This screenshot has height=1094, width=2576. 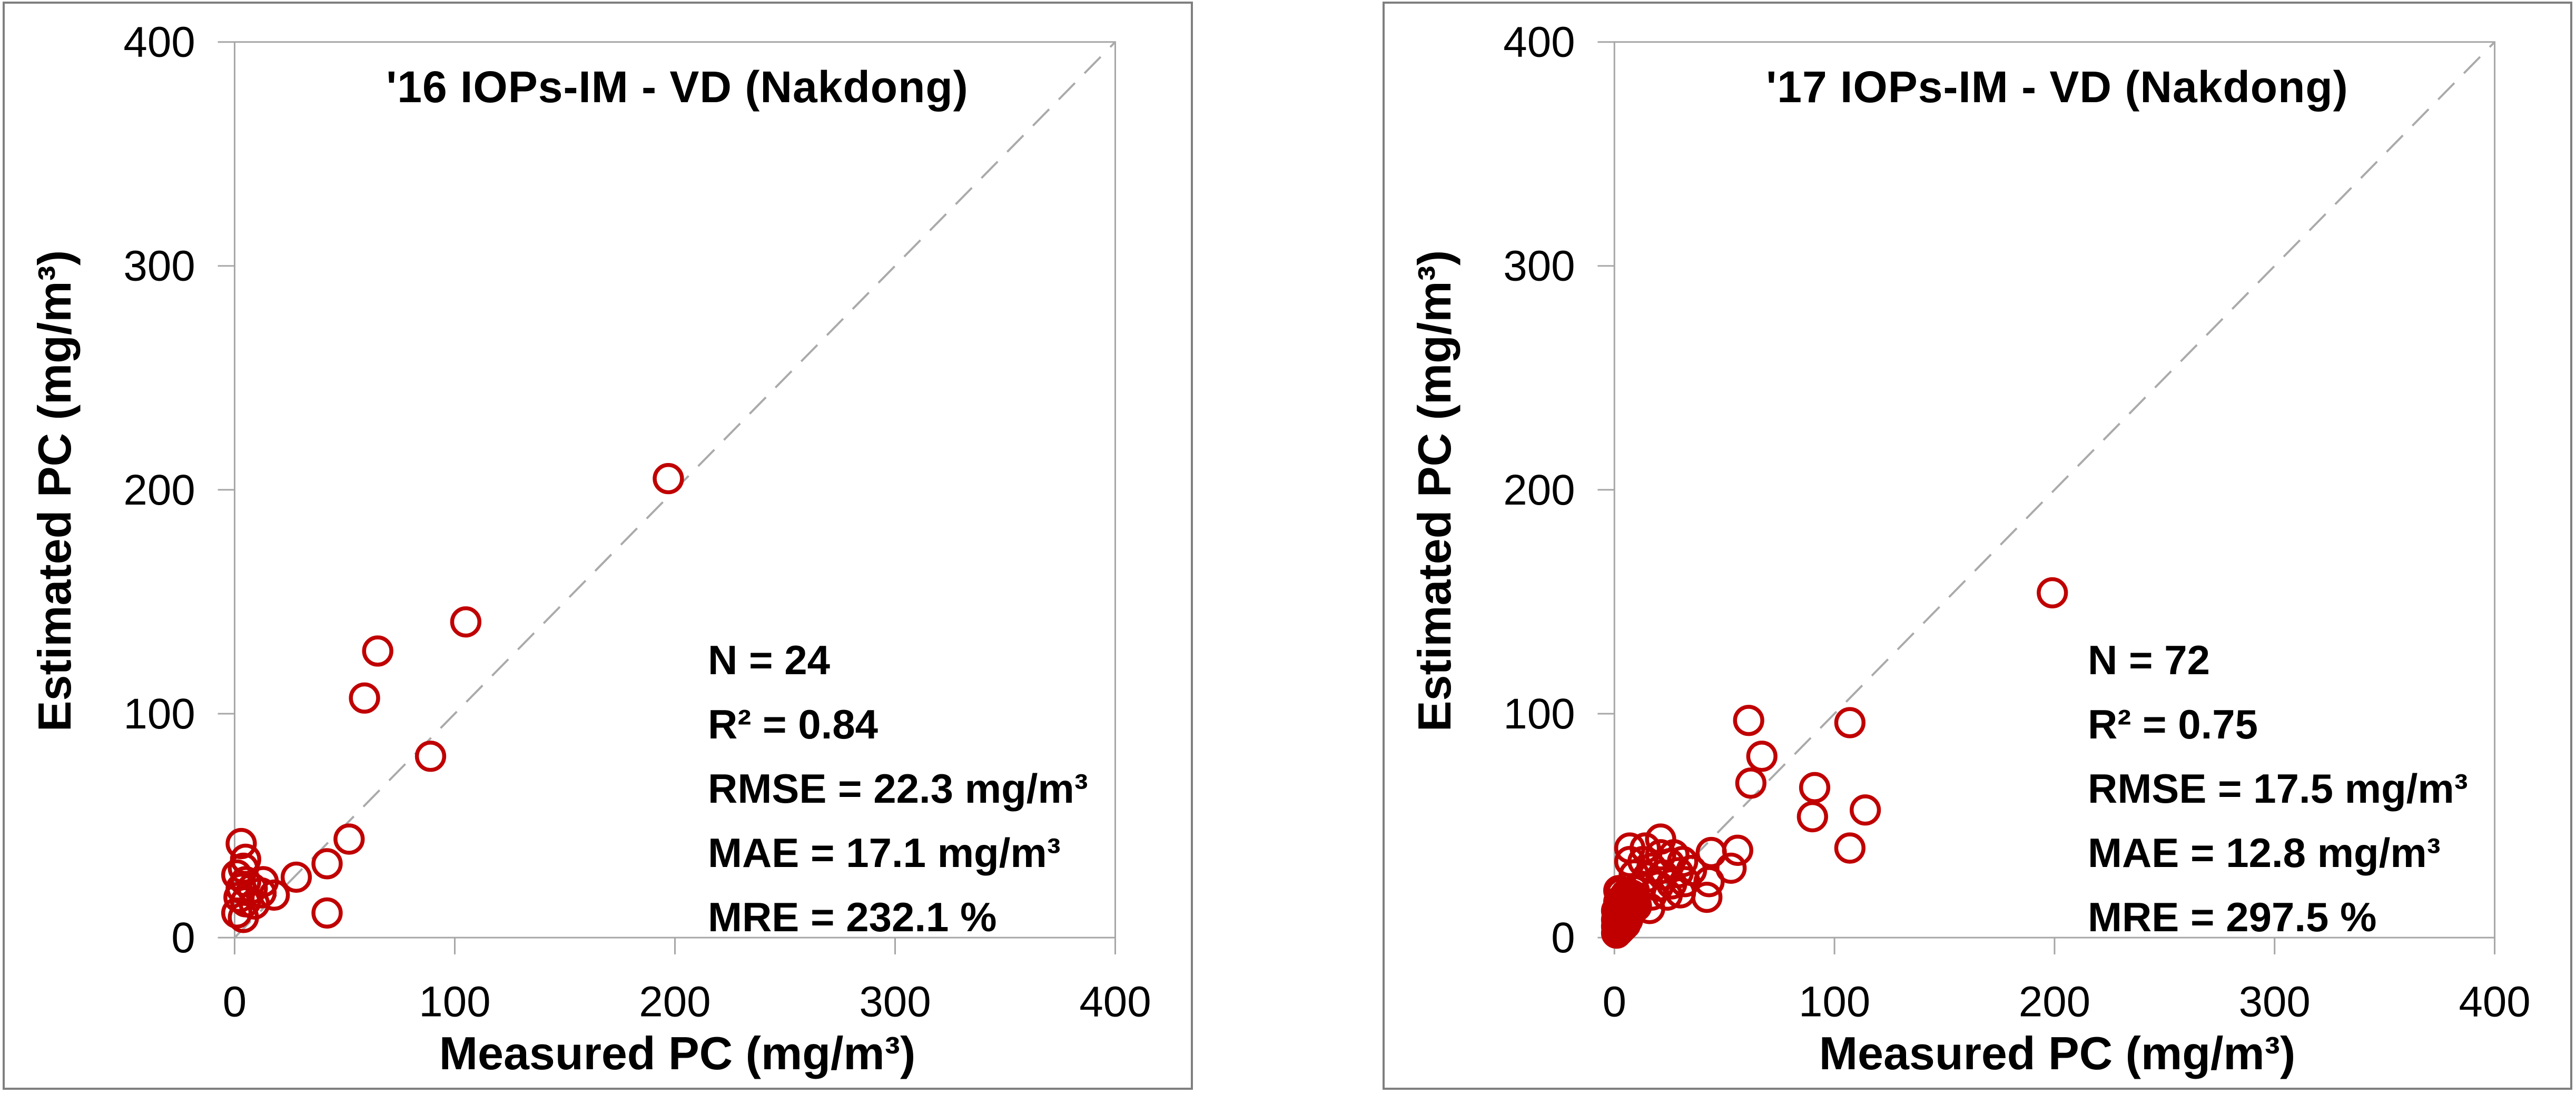 What do you see at coordinates (2232, 917) in the screenshot?
I see `stat-mre: MRE = 297.5 %` at bounding box center [2232, 917].